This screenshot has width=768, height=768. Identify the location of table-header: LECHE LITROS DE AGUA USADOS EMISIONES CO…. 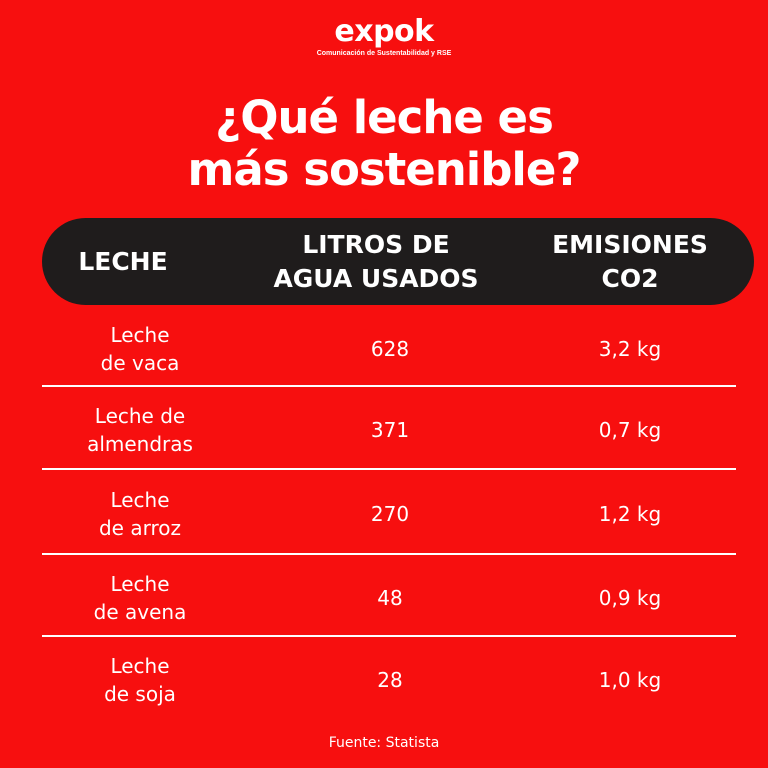
(398, 261).